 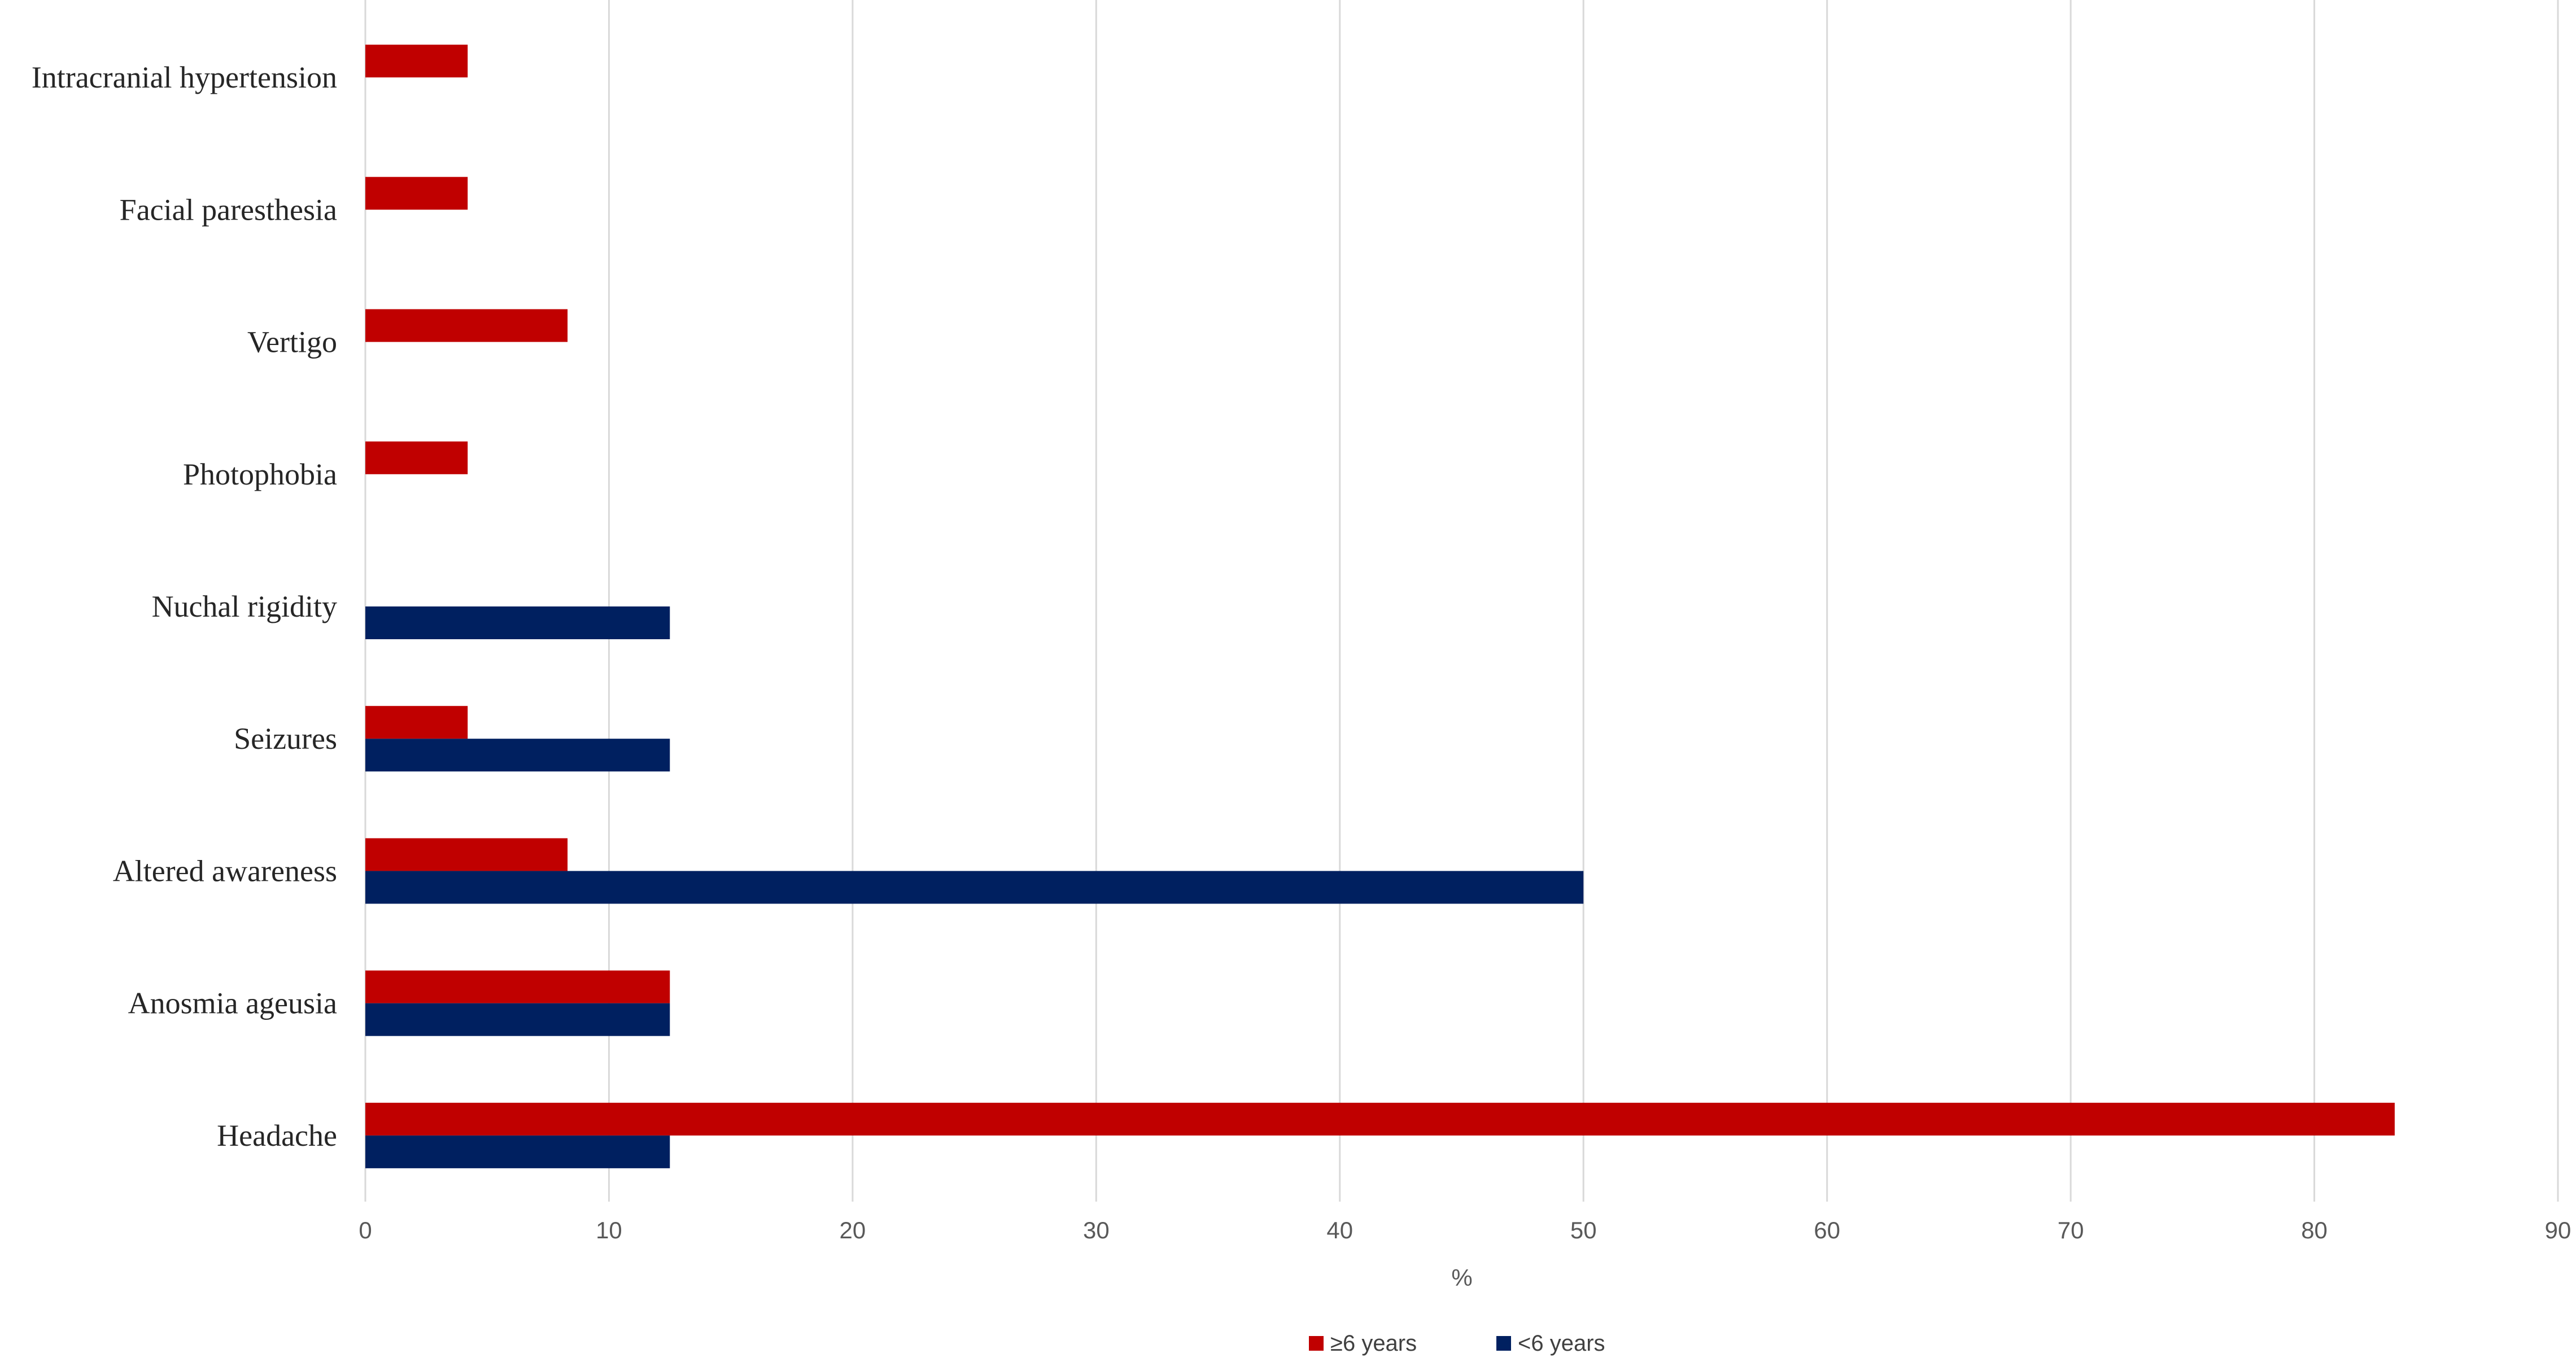 What do you see at coordinates (1465, 1230) in the screenshot?
I see `x-tick-labels: 0 10 20 30 40 50 60 70 80 90` at bounding box center [1465, 1230].